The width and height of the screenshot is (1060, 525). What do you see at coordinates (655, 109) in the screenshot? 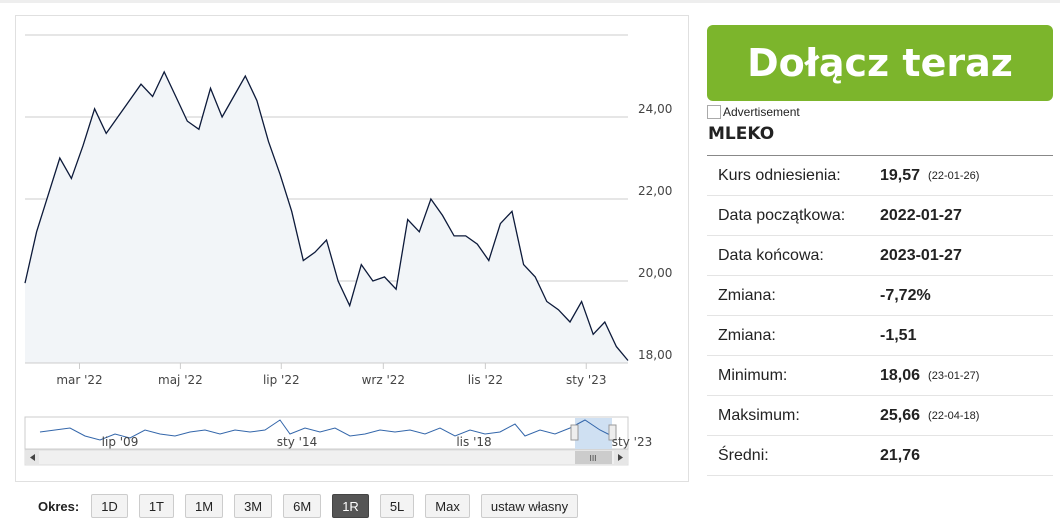
I see `y-tick-label: 24,00` at bounding box center [655, 109].